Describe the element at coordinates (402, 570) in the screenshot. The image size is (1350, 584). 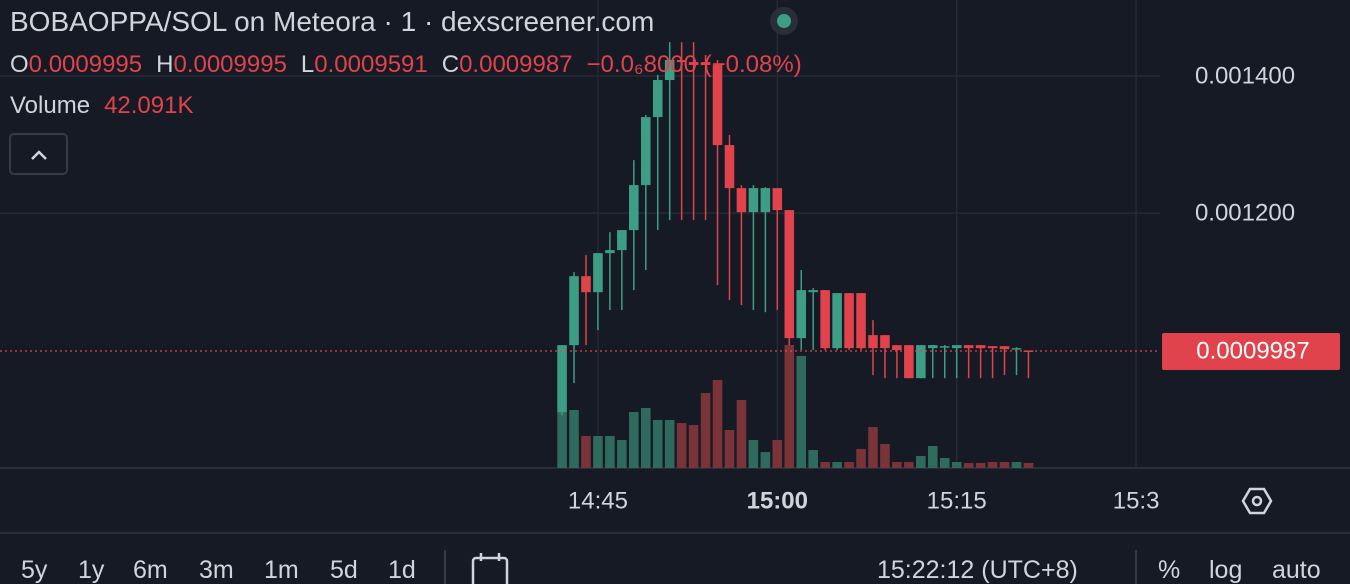
I see `range-button: 1d` at that location.